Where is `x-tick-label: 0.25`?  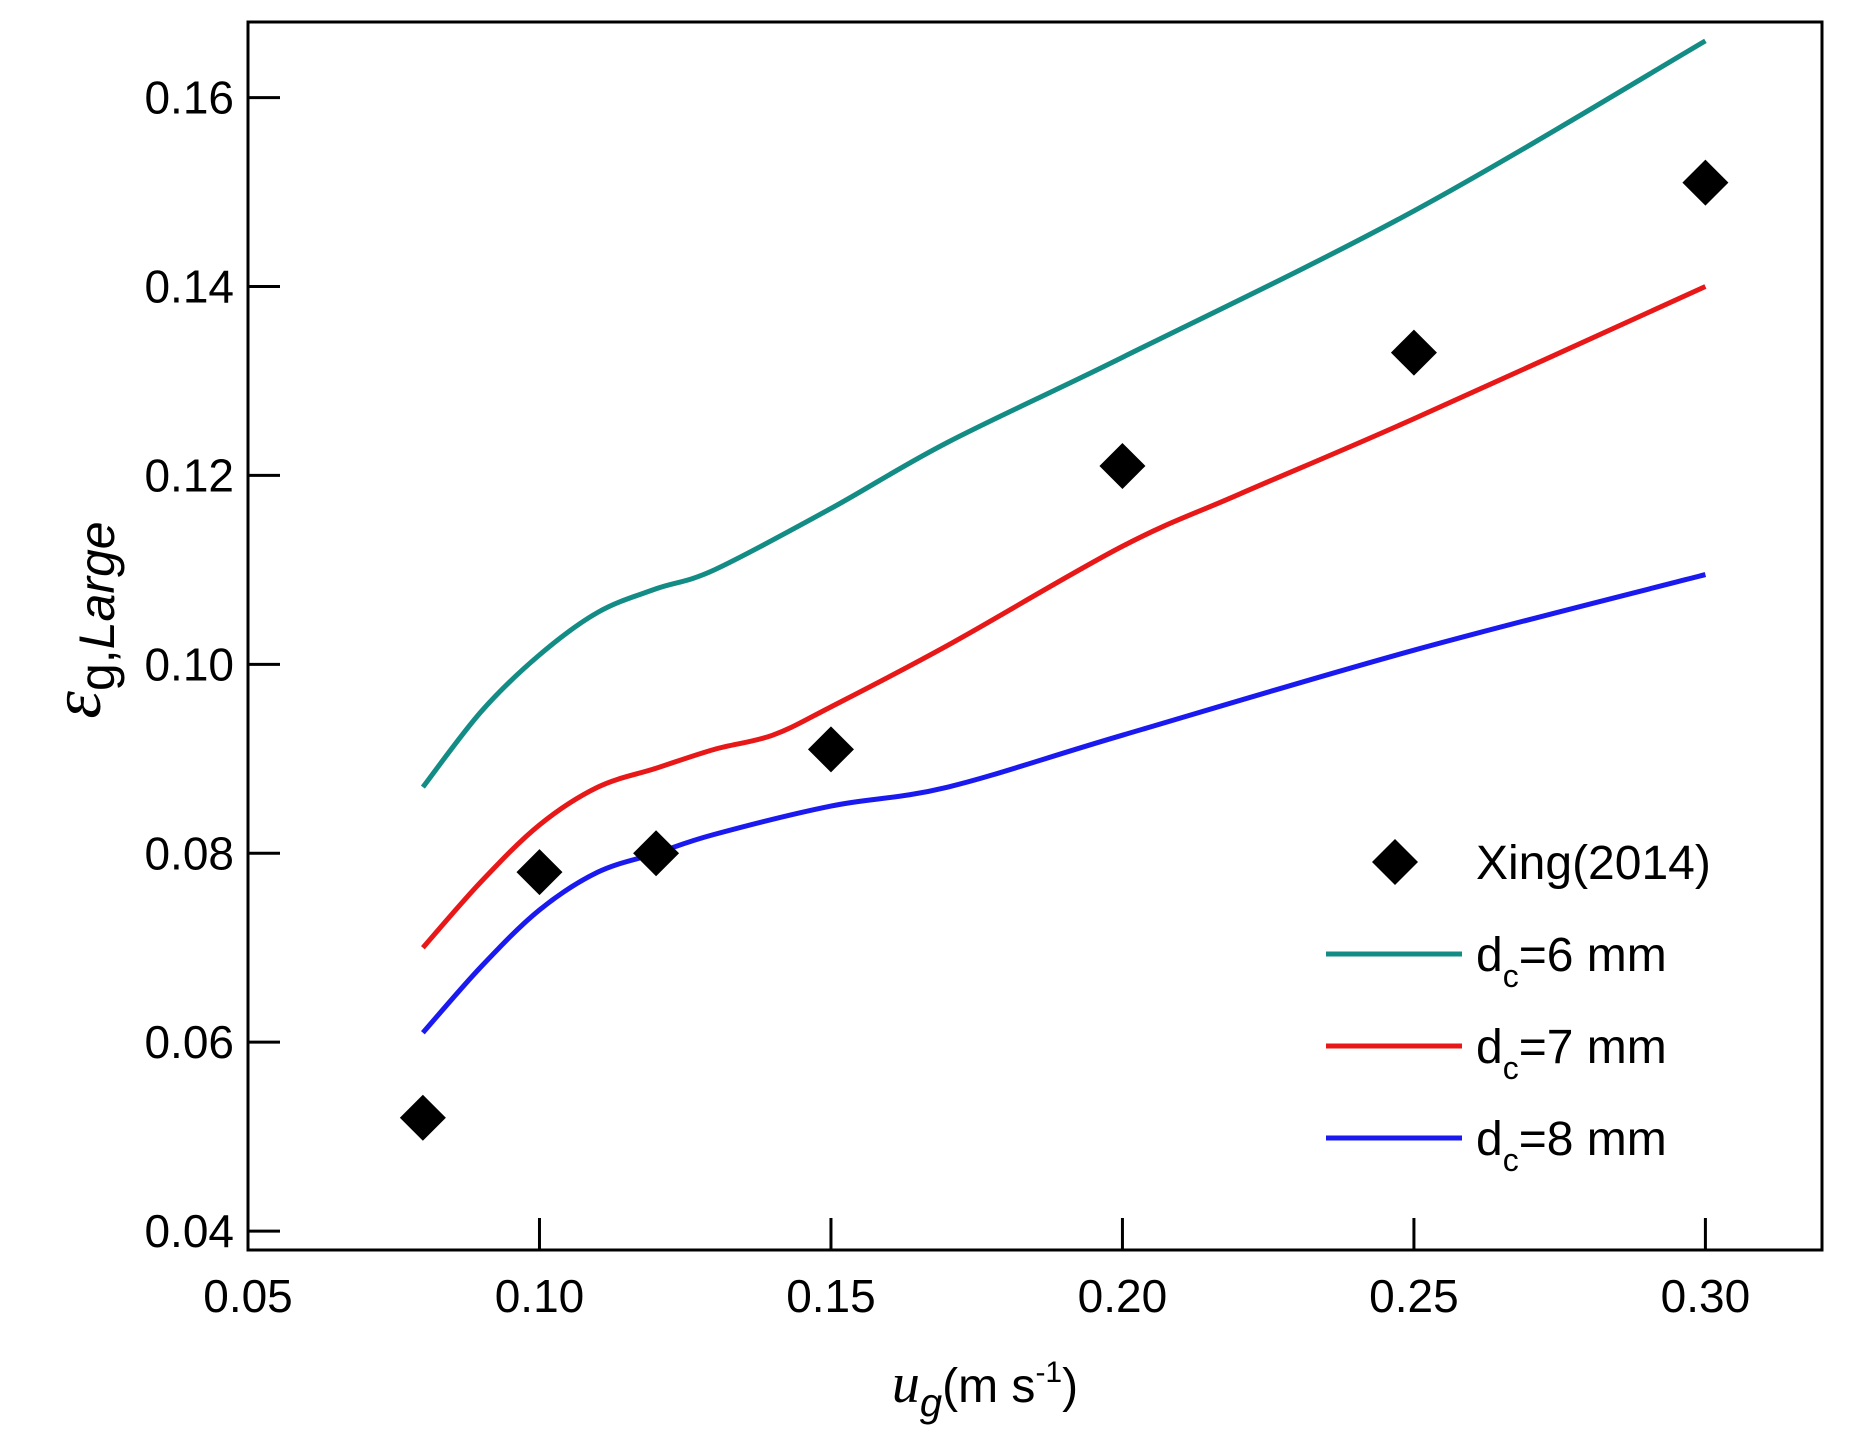
x-tick-label: 0.25 is located at coordinates (1414, 1296).